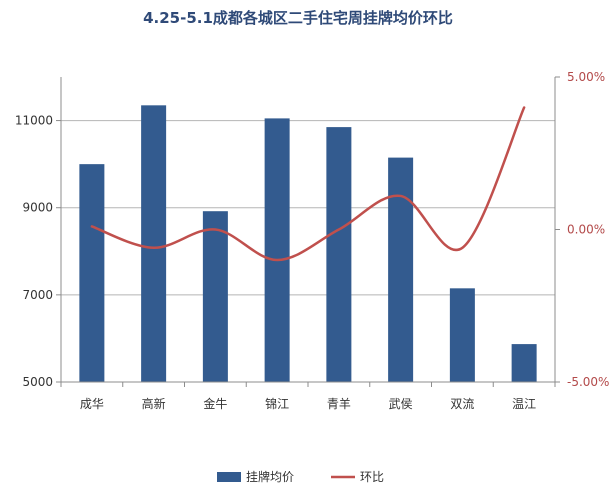 The image size is (616, 498). What do you see at coordinates (586, 77) in the screenshot?
I see `y-right-tick-label: 5.00%` at bounding box center [586, 77].